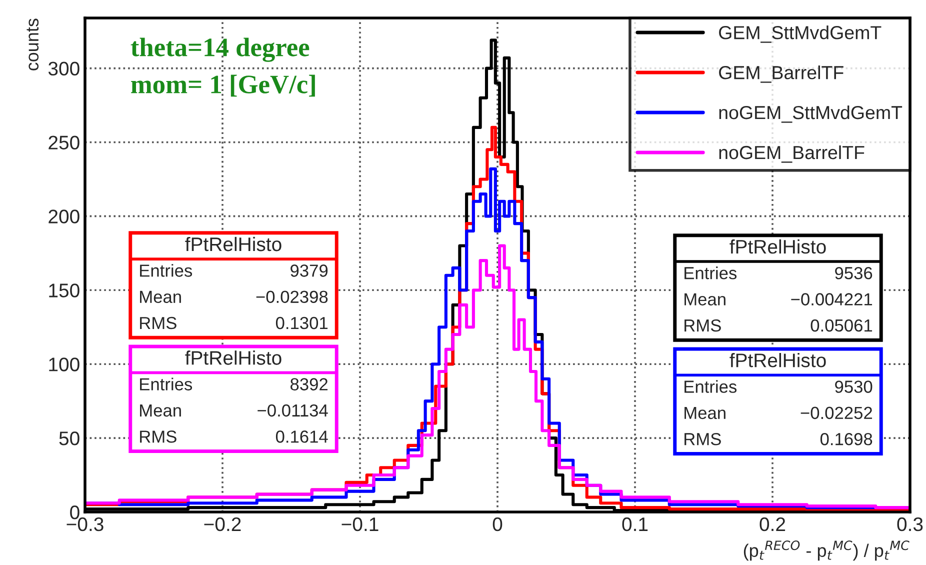 Image resolution: width=926 pixels, height=565 pixels. I want to click on y-axis-title: counts, so click(32, 44).